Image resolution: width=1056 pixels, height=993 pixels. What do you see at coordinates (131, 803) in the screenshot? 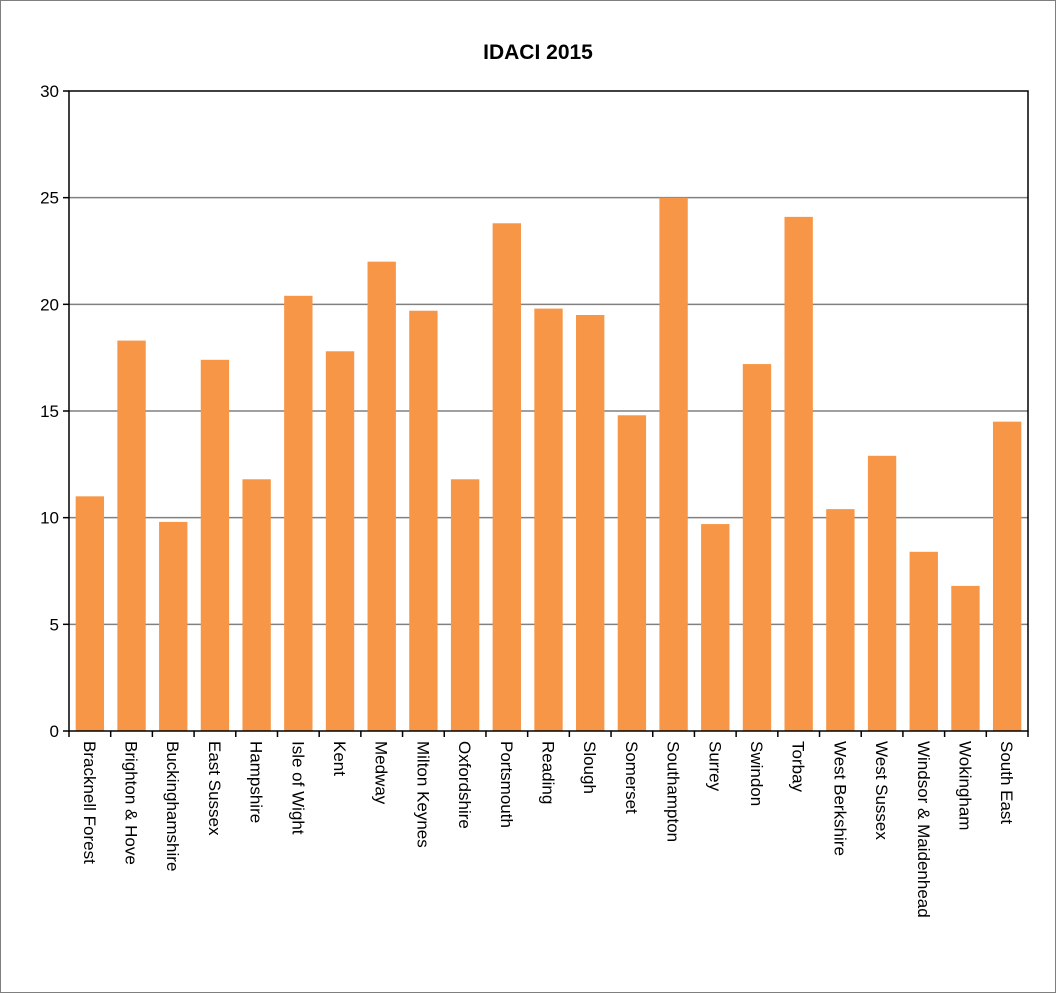
I see `x-tick-label: Brighton & Hove` at bounding box center [131, 803].